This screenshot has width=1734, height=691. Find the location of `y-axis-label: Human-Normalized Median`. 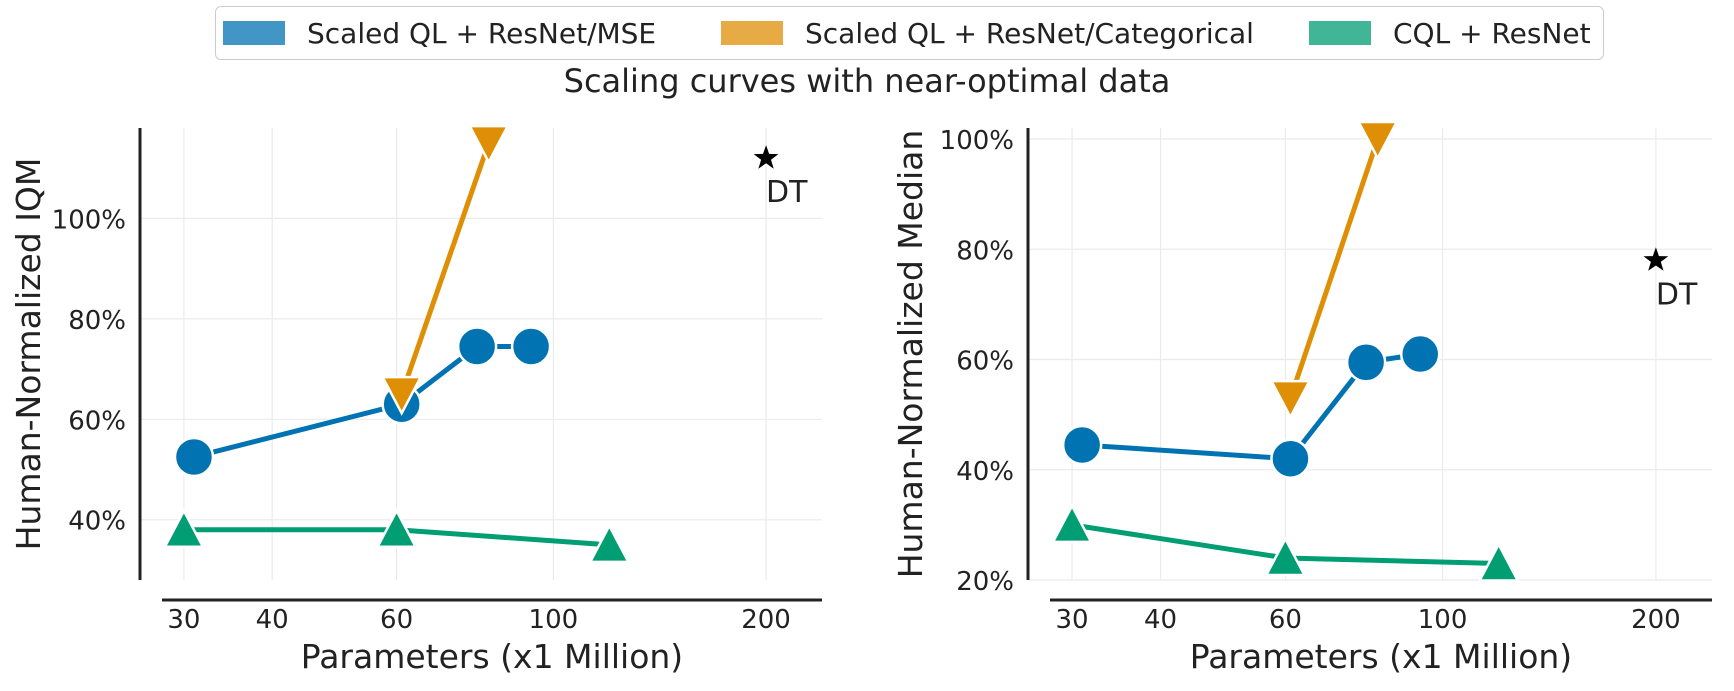

y-axis-label: Human-Normalized Median is located at coordinates (910, 354).